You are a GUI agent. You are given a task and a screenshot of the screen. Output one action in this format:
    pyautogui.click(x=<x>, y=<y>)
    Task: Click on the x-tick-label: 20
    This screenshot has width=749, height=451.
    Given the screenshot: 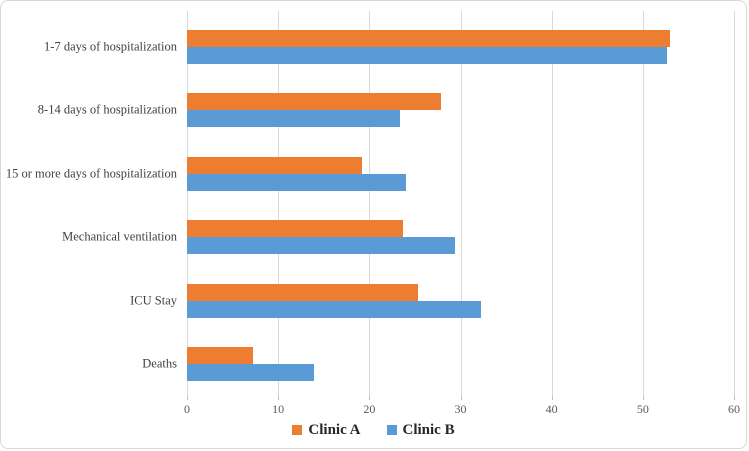 What is the action you would take?
    pyautogui.click(x=369, y=409)
    